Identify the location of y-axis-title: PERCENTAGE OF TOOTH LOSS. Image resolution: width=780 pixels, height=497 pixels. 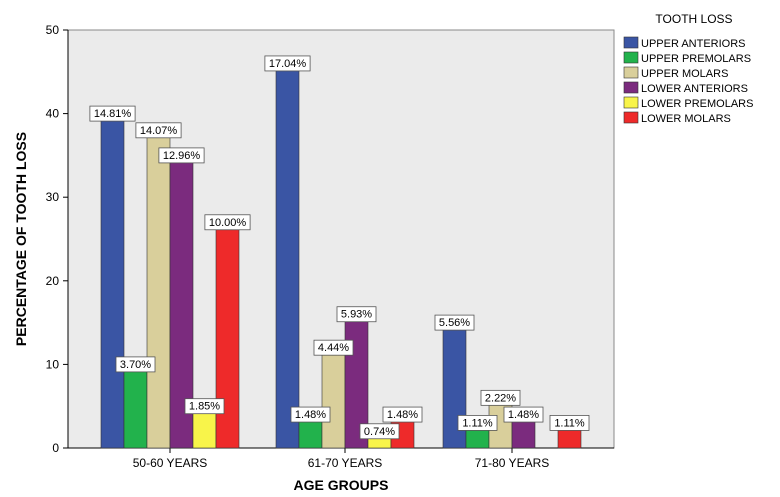
(21, 239).